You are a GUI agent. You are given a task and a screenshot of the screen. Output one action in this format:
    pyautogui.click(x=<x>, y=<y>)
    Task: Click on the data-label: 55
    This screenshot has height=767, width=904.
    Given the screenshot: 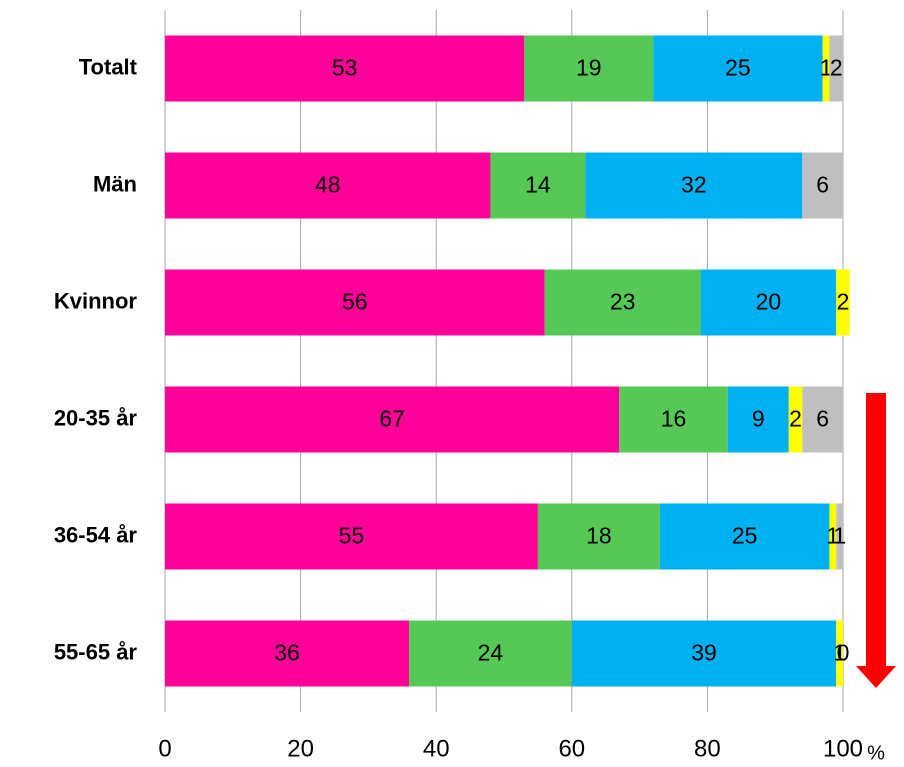 What is the action you would take?
    pyautogui.click(x=352, y=536)
    